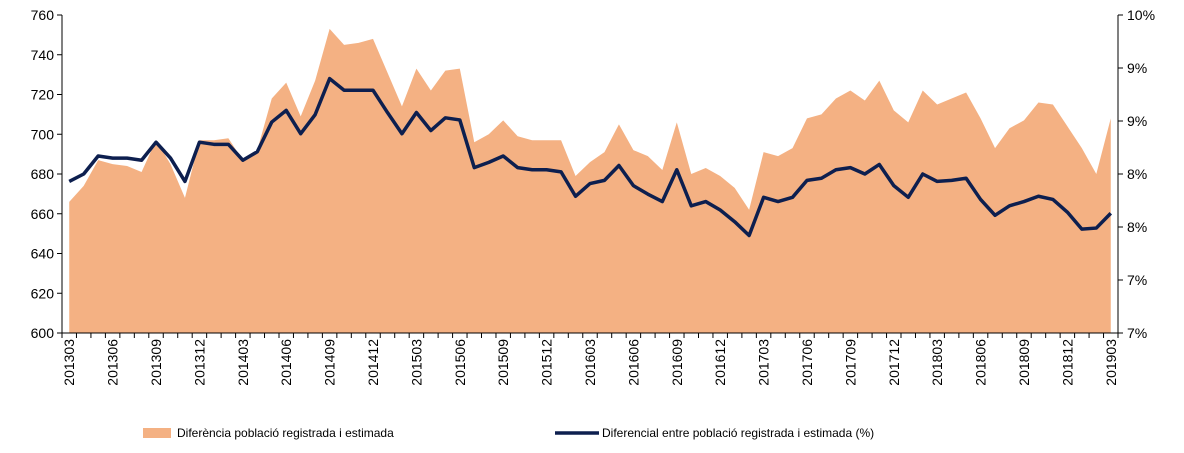 The width and height of the screenshot is (1184, 453). I want to click on x-tick-label: 201306, so click(113, 362).